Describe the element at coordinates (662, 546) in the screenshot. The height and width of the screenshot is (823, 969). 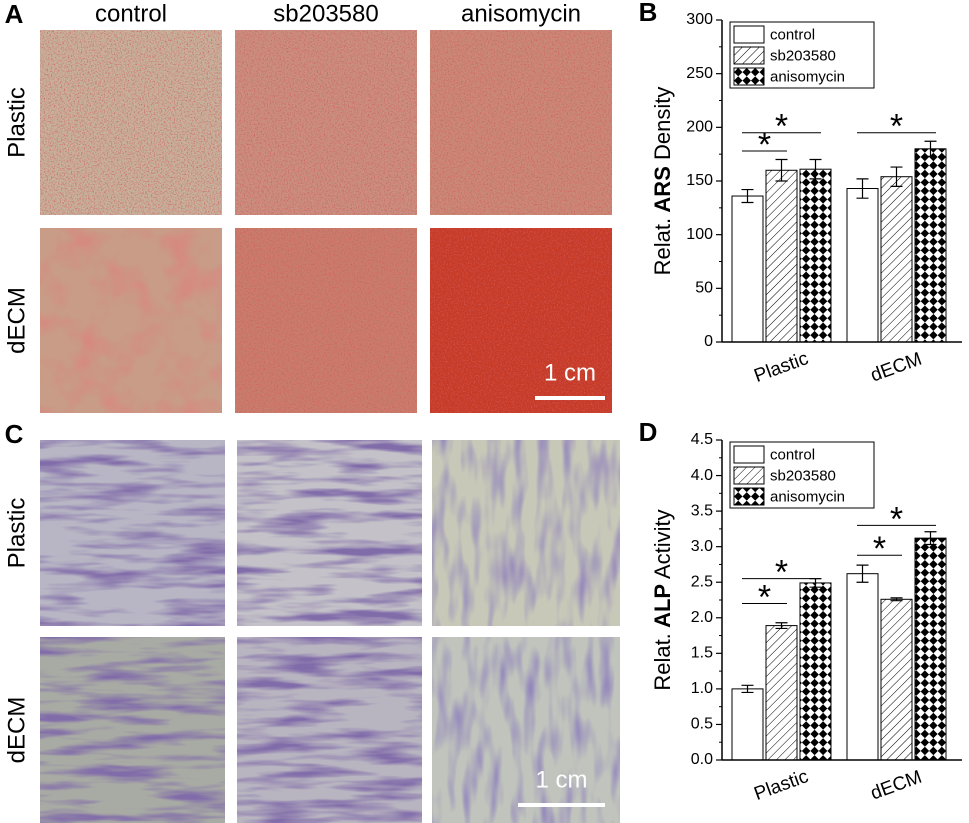
I see `y-axis-label-part: Activity` at that location.